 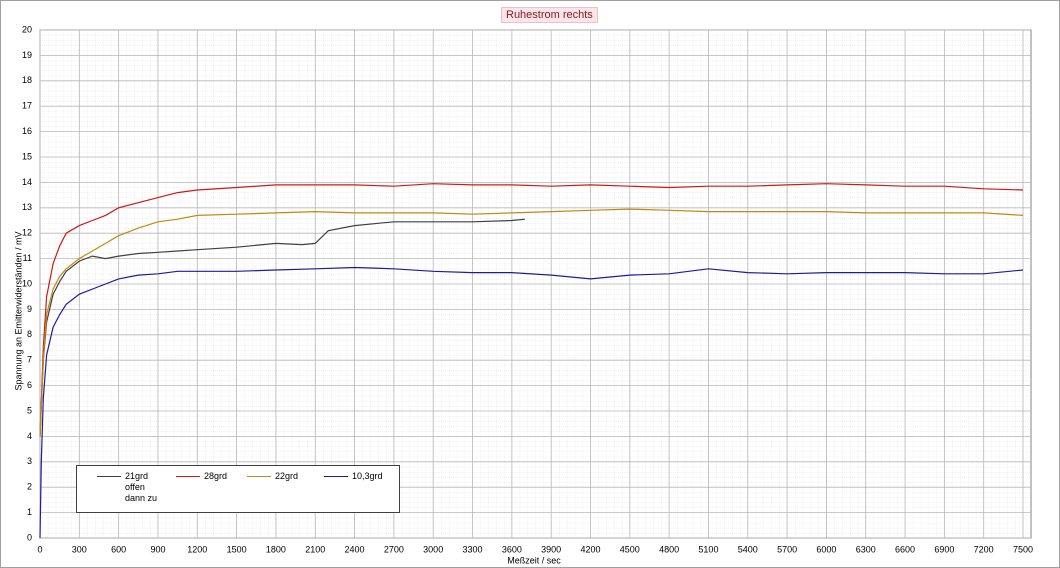 What do you see at coordinates (238, 489) in the screenshot?
I see `legend: 21grd offen dann zu 28grd 22grd 10,3grd` at bounding box center [238, 489].